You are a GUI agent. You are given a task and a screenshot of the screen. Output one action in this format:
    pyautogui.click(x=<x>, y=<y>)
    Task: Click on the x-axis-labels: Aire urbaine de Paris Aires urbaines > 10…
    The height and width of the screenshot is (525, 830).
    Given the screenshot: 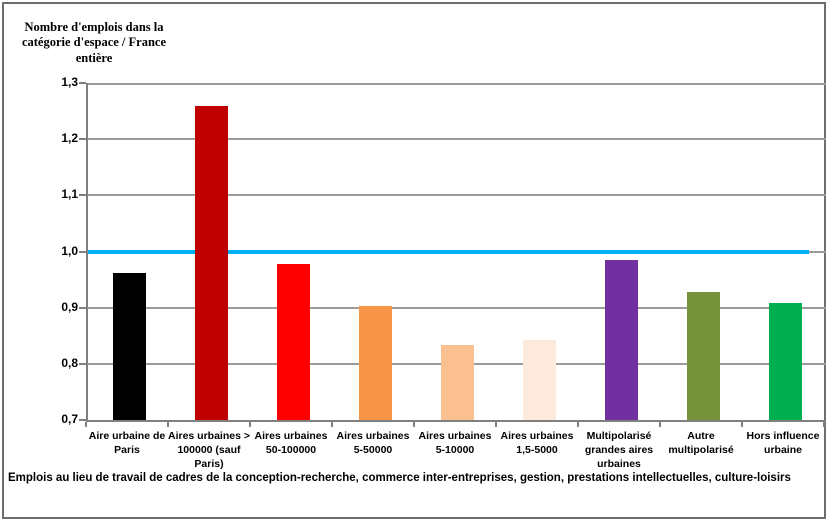 What is the action you would take?
    pyautogui.click(x=455, y=457)
    